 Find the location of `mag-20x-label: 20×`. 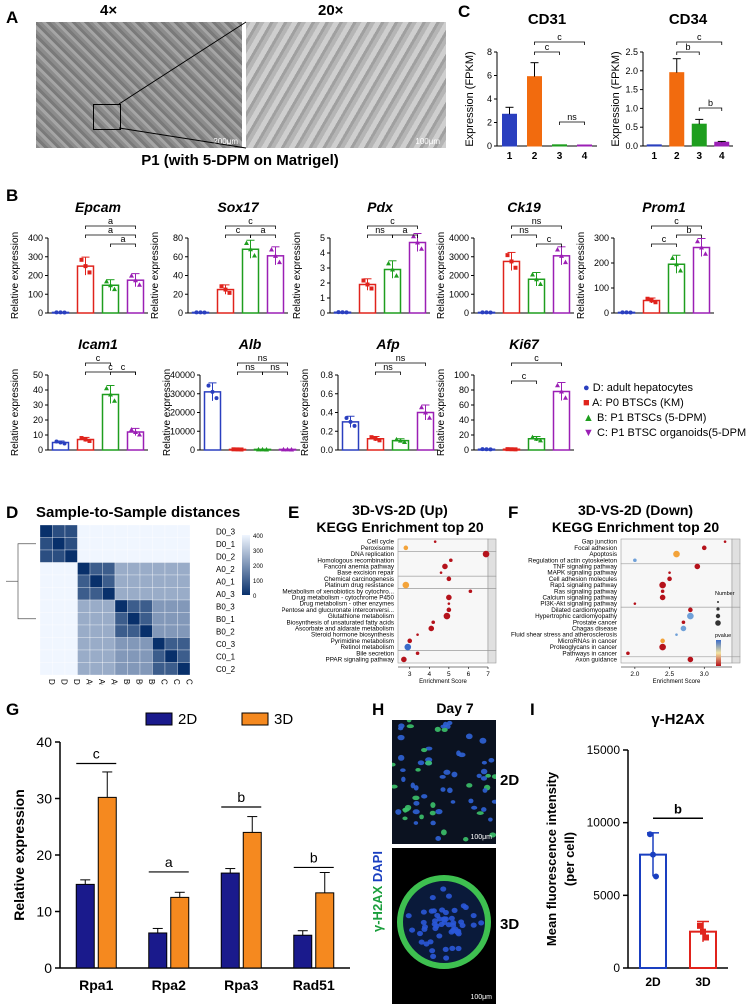

mag-20x-label: 20× is located at coordinates (331, 10).